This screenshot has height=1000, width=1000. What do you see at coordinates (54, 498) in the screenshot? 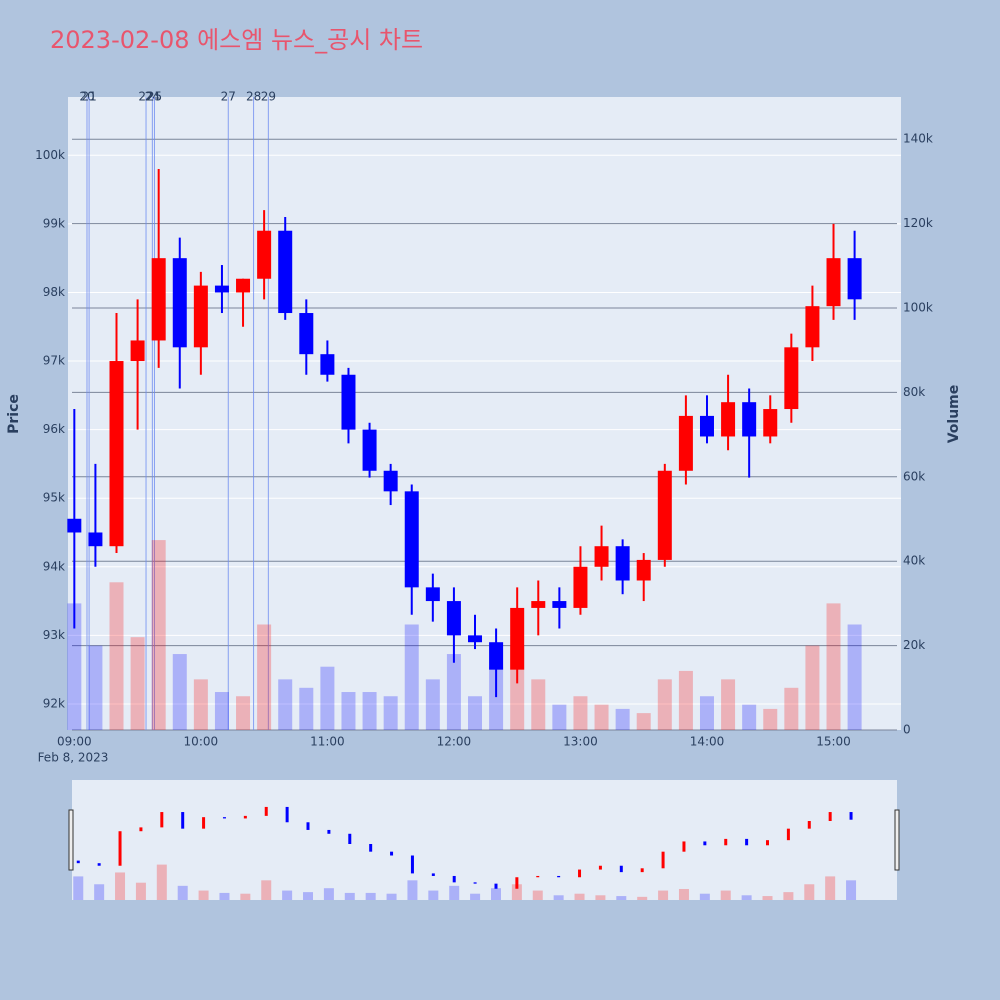
I see `y-tick-label: 95k` at bounding box center [54, 498].